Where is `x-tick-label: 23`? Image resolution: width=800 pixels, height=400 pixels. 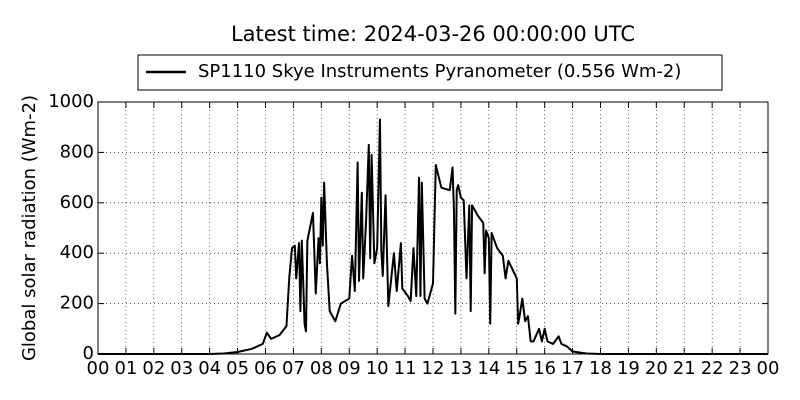
x-tick-label: 23 is located at coordinates (740, 368).